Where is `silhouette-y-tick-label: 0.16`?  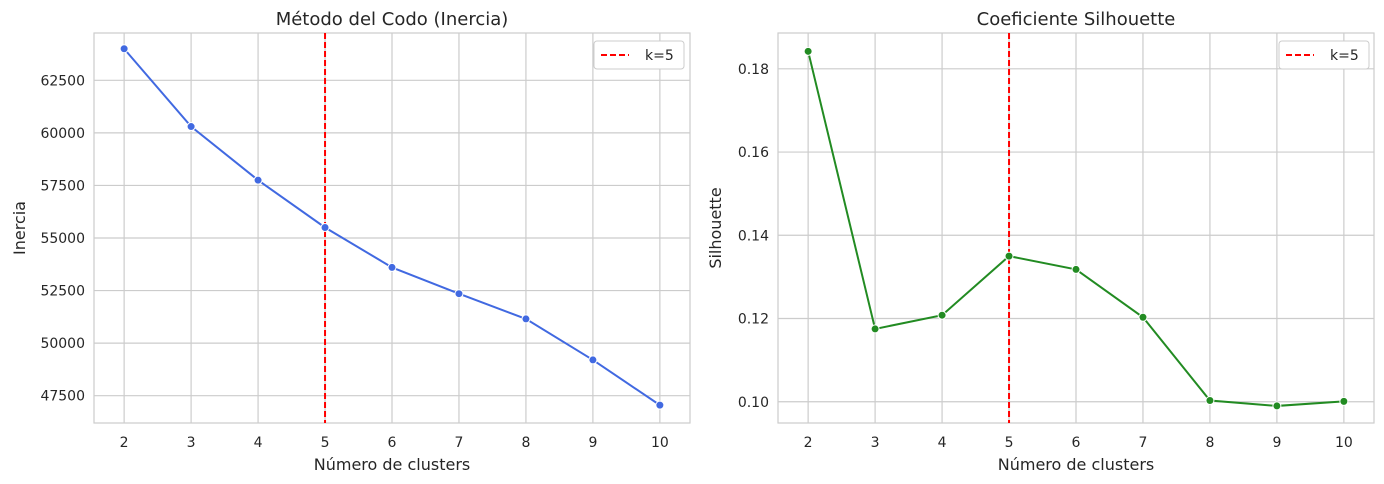 silhouette-y-tick-label: 0.16 is located at coordinates (753, 153).